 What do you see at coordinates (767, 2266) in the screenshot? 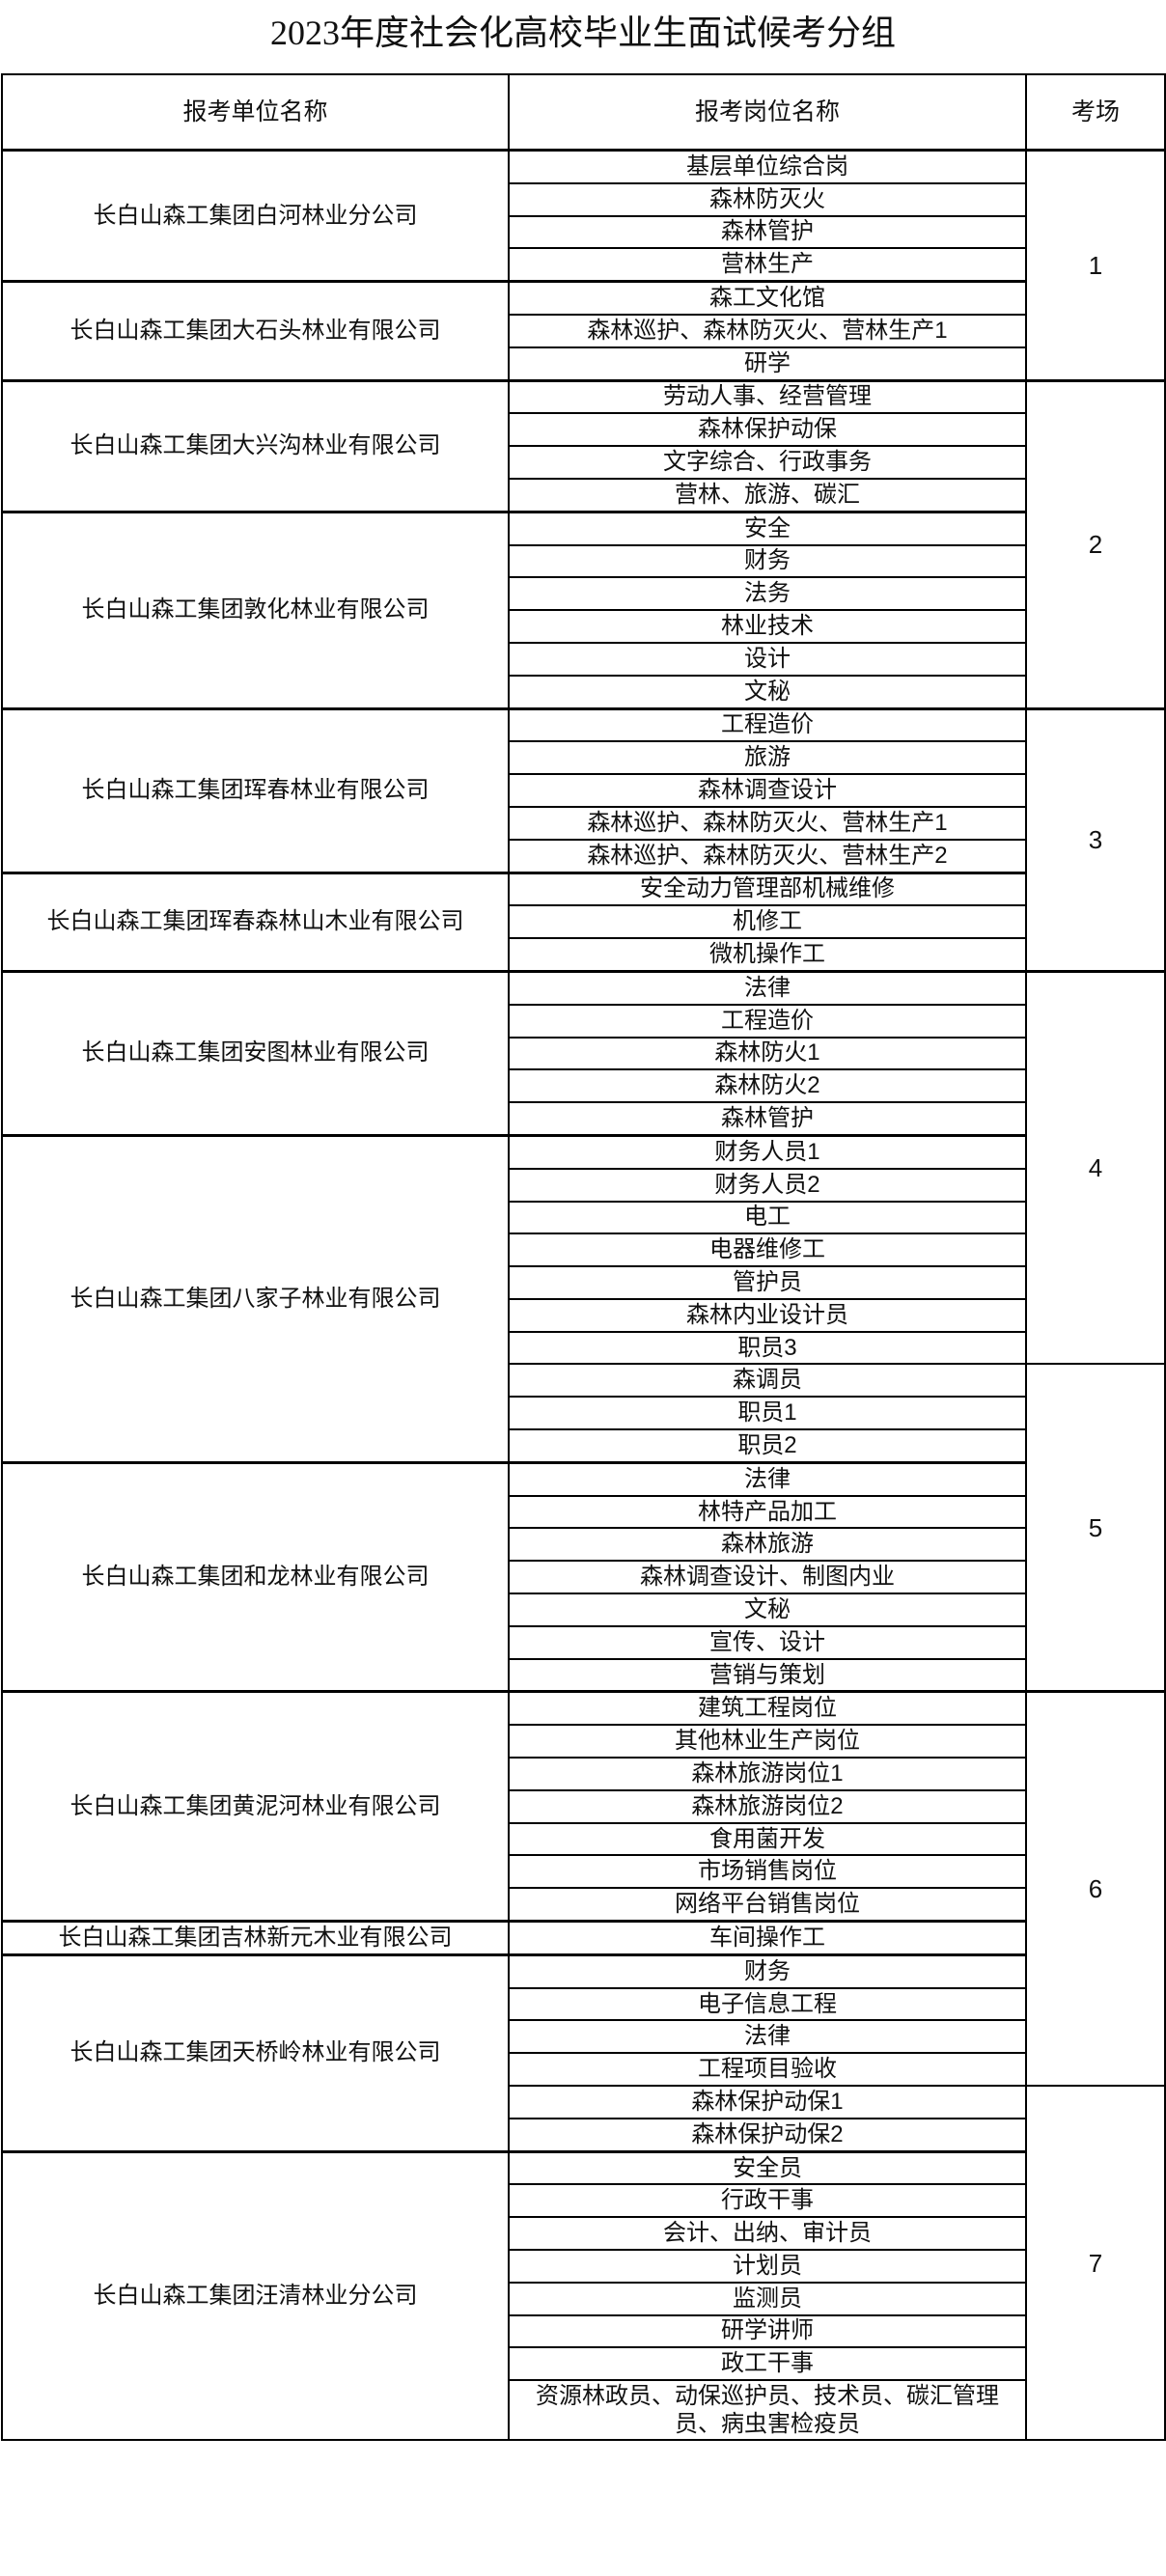
I see `position-name-cell: 计划员` at bounding box center [767, 2266].